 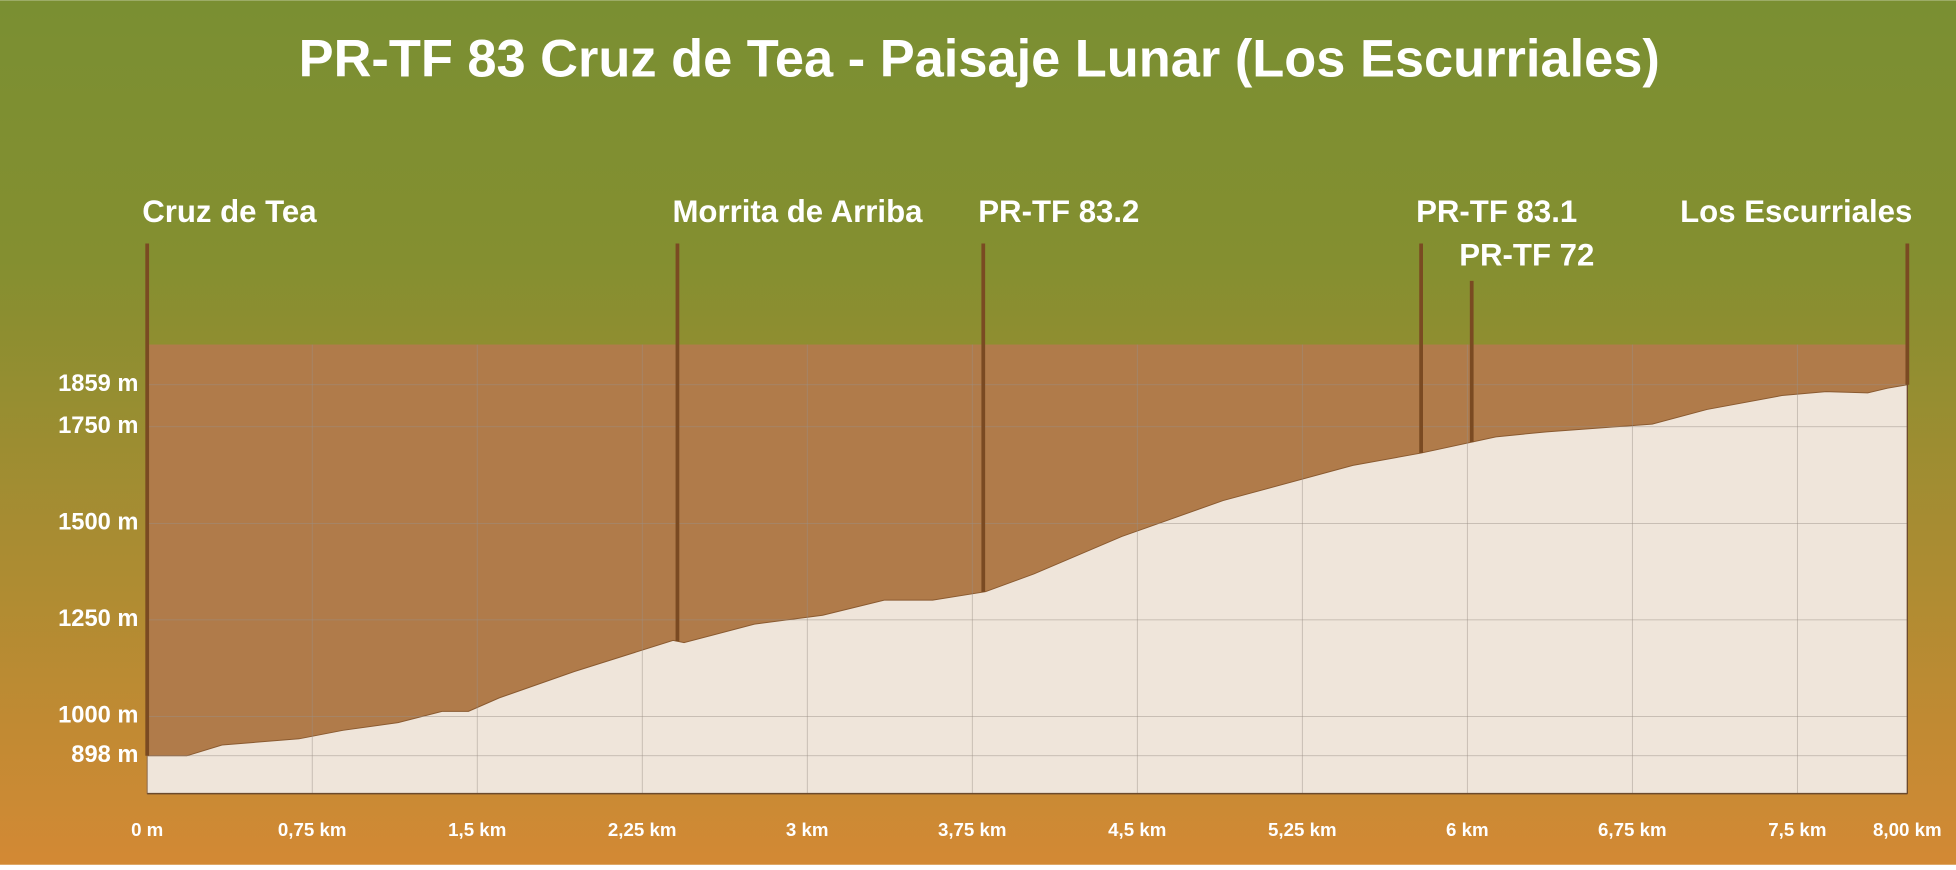 What do you see at coordinates (477, 829) in the screenshot?
I see `x-tick-label: 1,5 km` at bounding box center [477, 829].